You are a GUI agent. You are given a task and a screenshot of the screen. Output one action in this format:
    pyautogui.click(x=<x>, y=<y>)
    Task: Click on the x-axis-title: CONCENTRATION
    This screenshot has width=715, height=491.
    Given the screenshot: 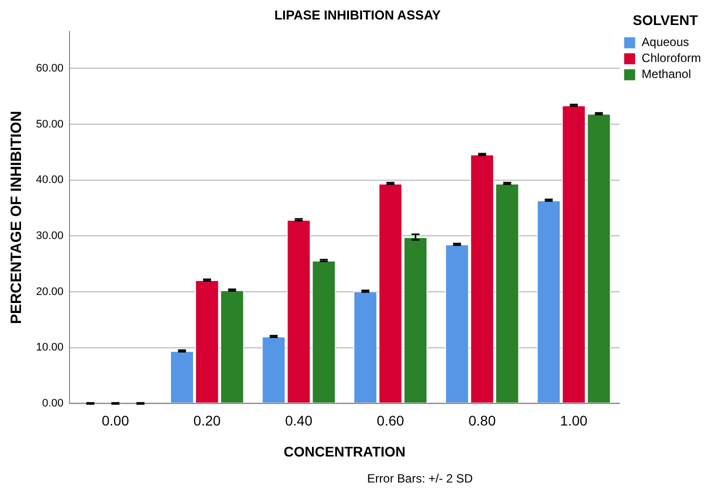 What is the action you would take?
    pyautogui.click(x=345, y=451)
    